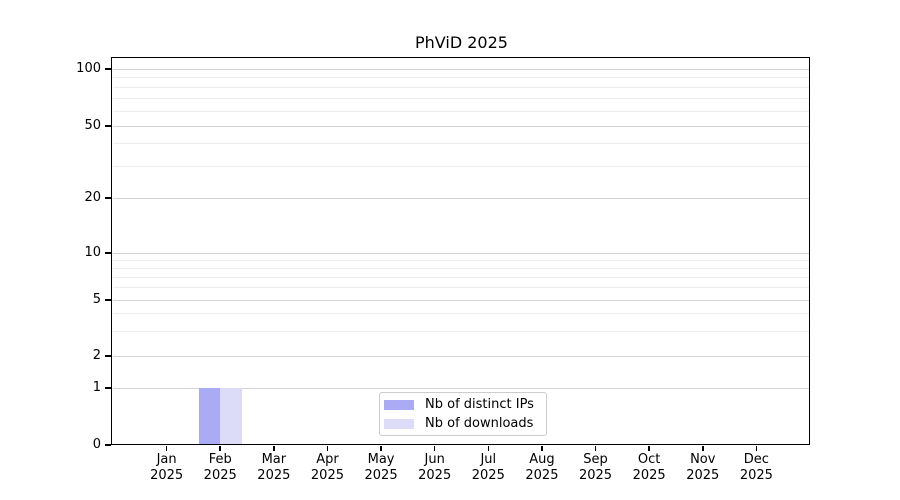 The width and height of the screenshot is (900, 500). I want to click on legend-row: Nb of downloads, so click(463, 423).